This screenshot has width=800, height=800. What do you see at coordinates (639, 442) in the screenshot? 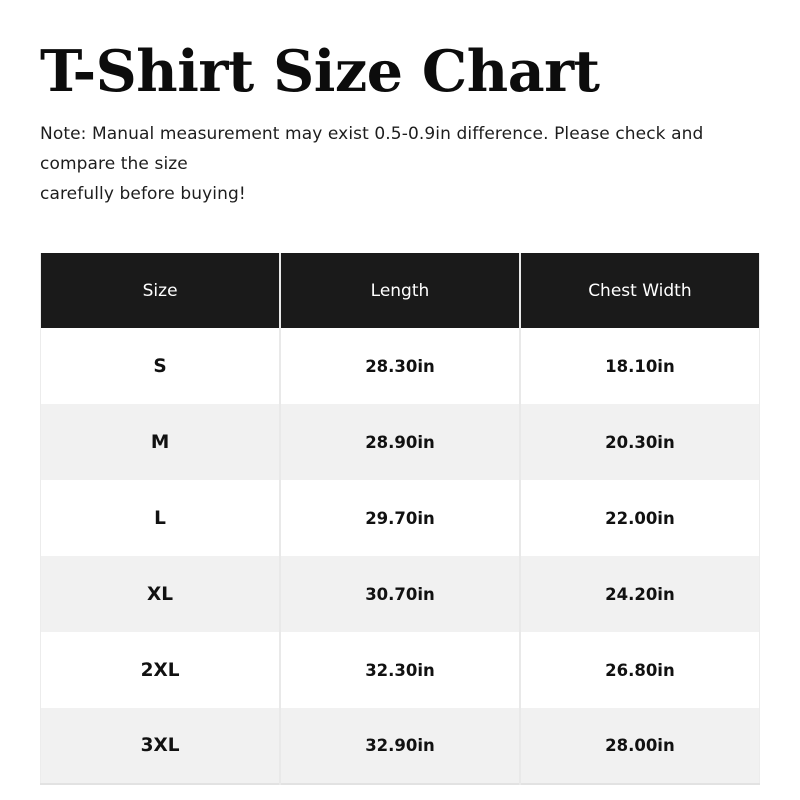
I see `cell-chest-width: 20.30in` at bounding box center [639, 442].